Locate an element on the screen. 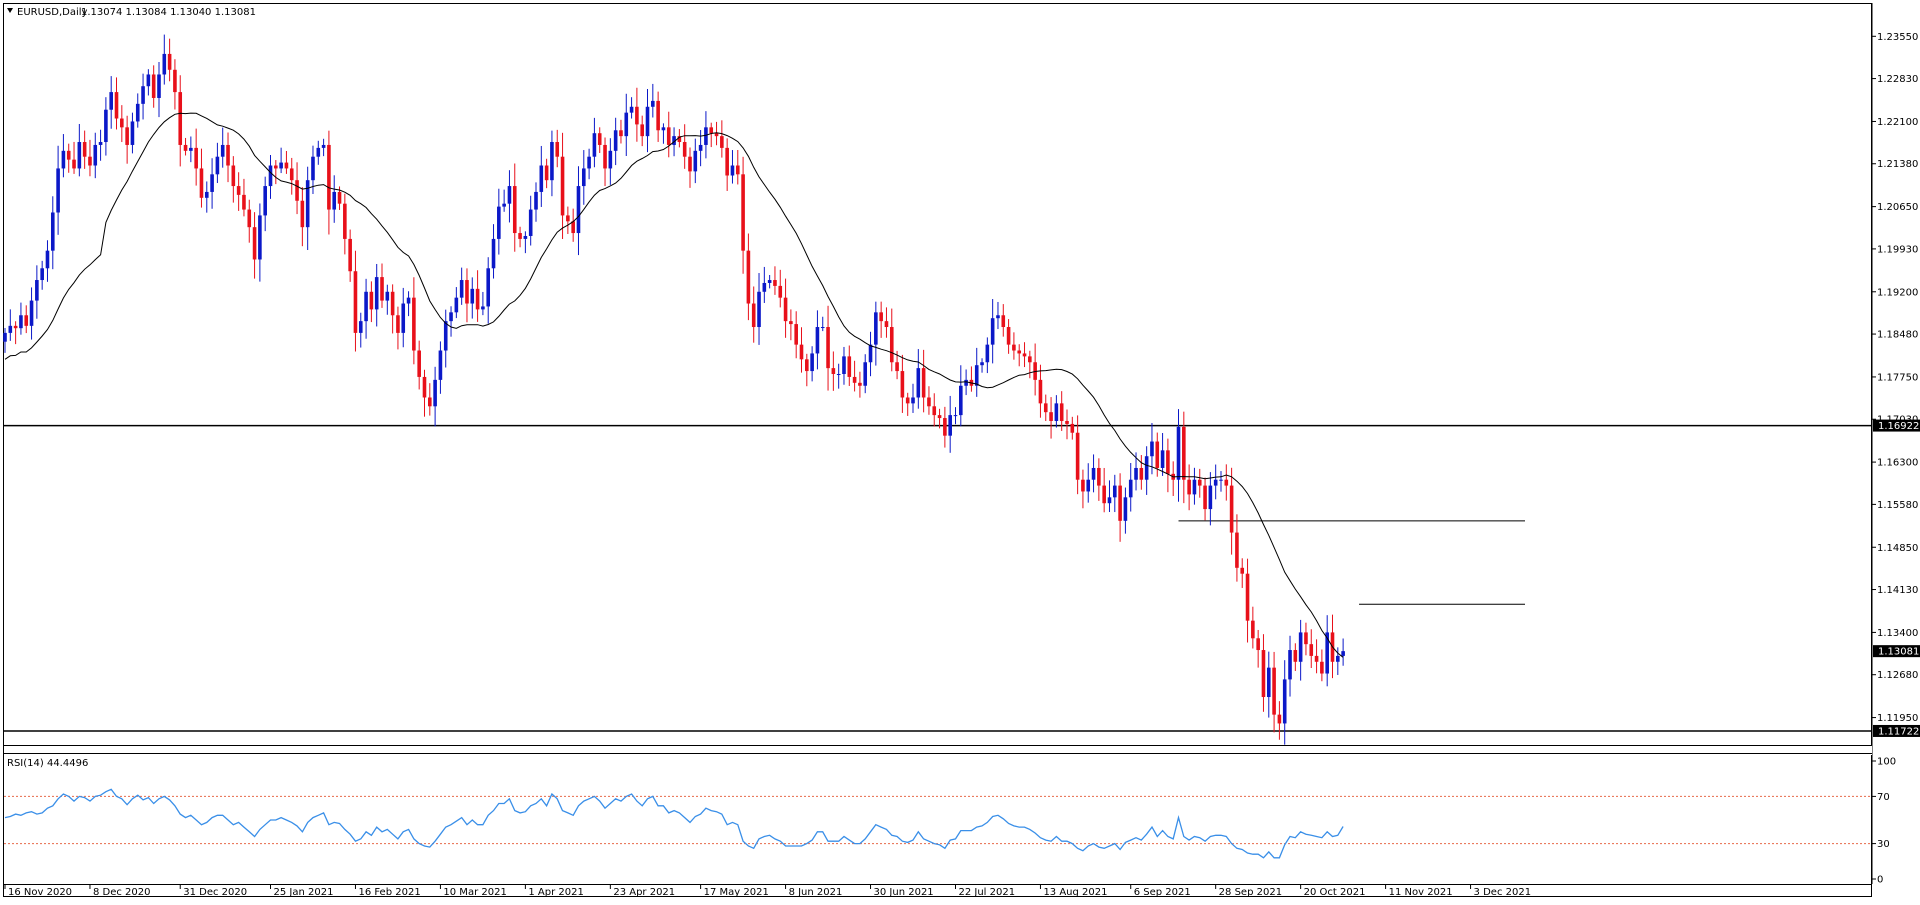 The image size is (1920, 905). date-tick-label: 6 Sep 2021 is located at coordinates (1162, 892).